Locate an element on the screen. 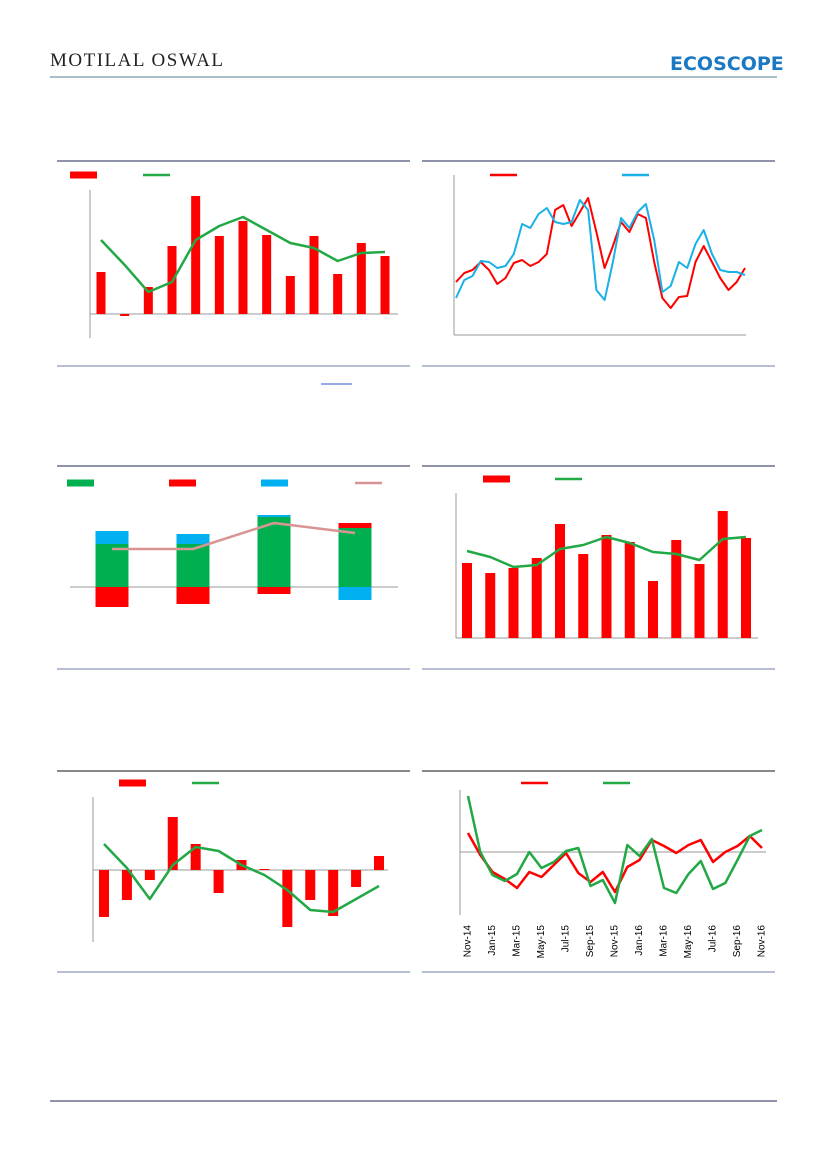 This screenshot has width=827, height=1169. x-tick-label: Jul-15 is located at coordinates (566, 939).